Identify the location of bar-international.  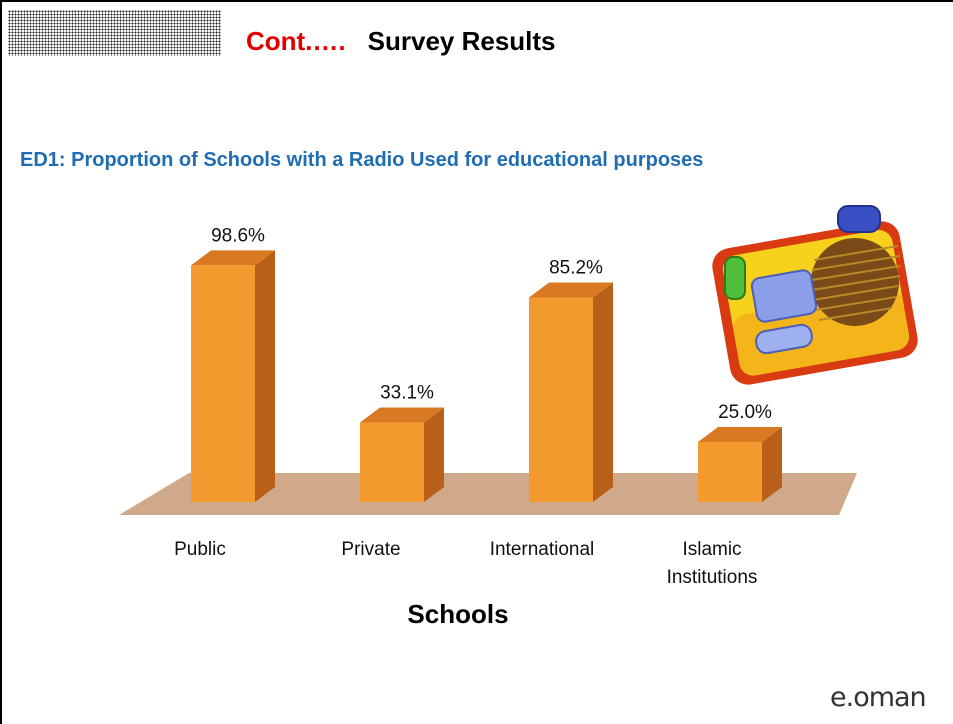
(571, 392).